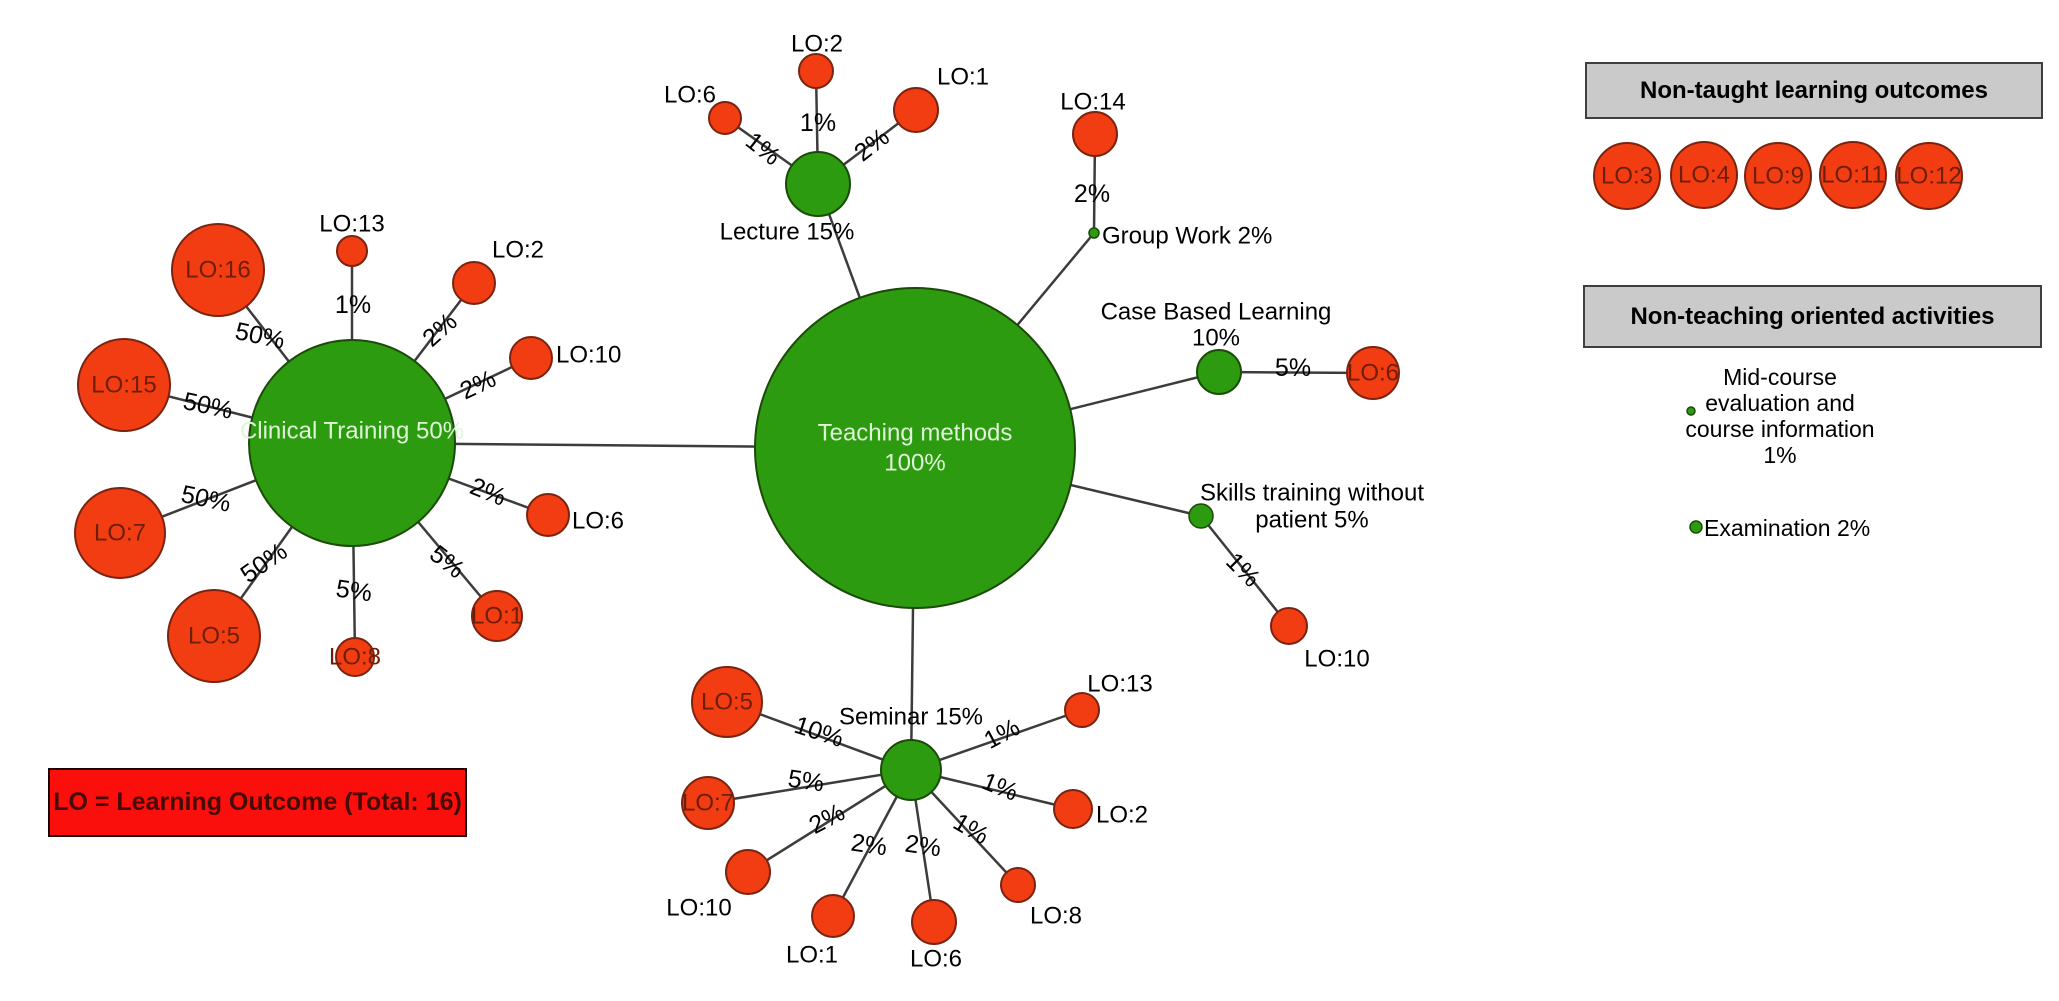 Image resolution: width=2059 pixels, height=1001 pixels. I want to click on label-tm-line1: Teaching methods, so click(915, 433).